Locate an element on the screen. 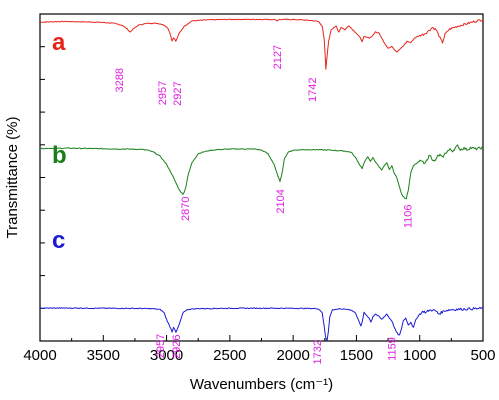  x-tick-label: 1000 is located at coordinates (419, 355).